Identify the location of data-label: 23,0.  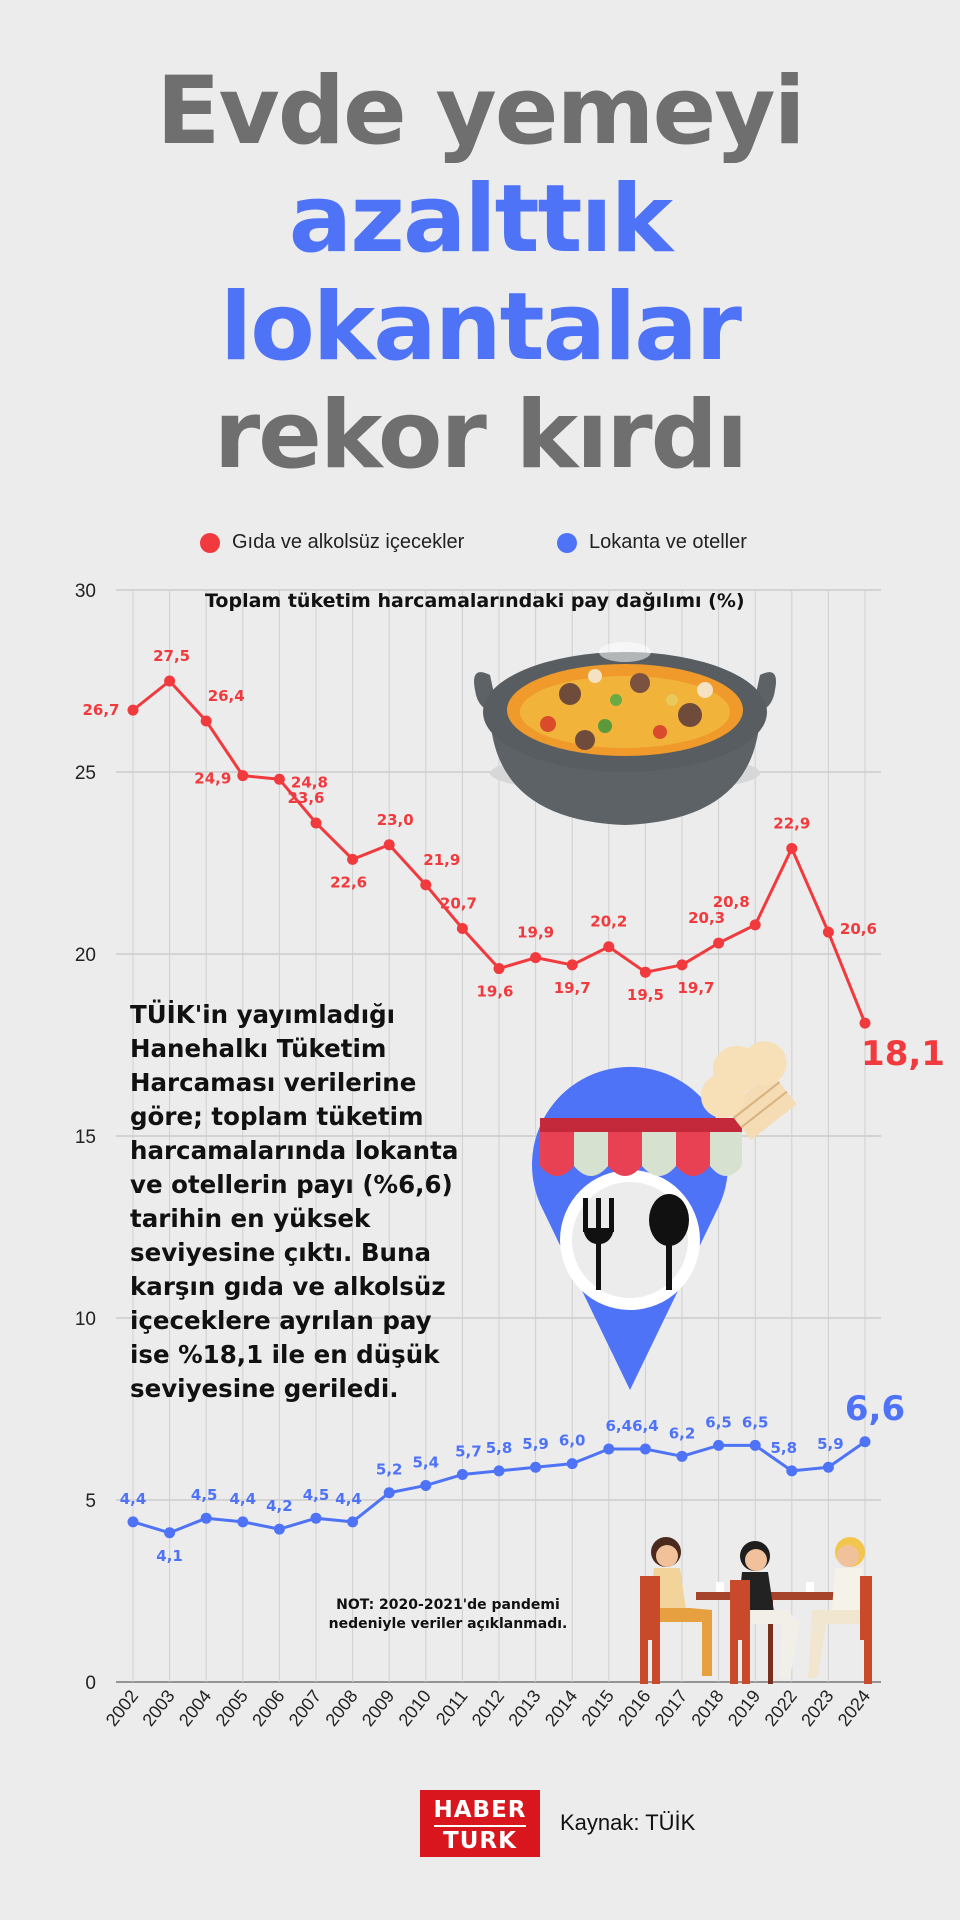
(395, 820).